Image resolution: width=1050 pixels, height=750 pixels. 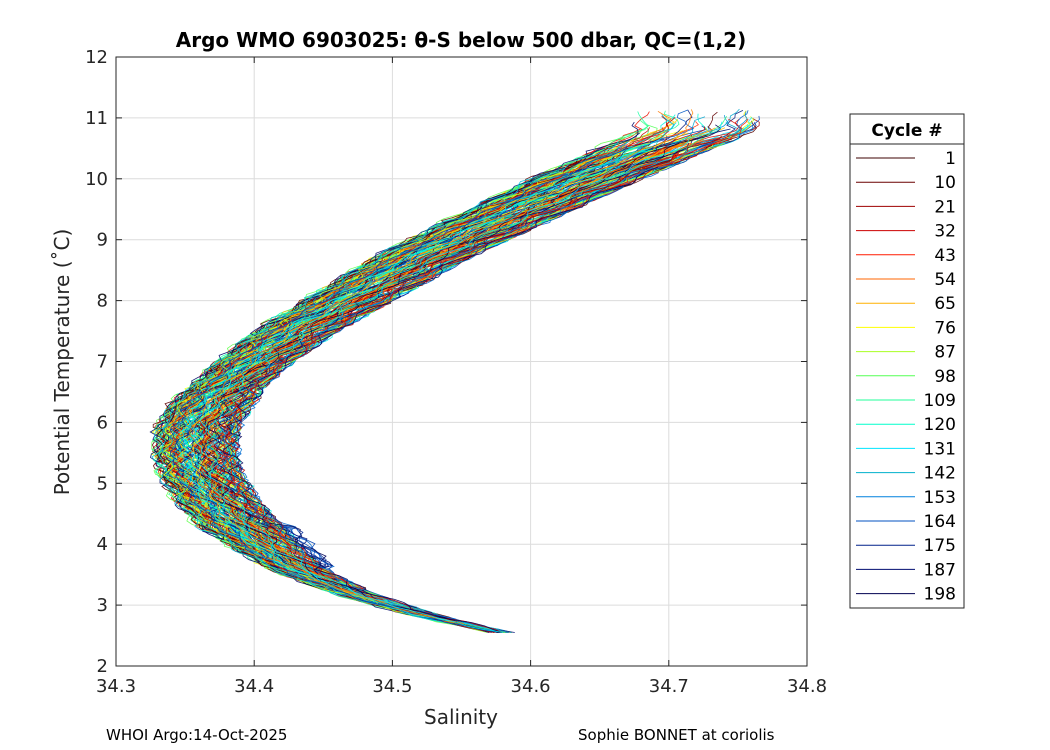 I want to click on footer-left: WHOI Argo:14-Oct-2025, so click(x=197, y=735).